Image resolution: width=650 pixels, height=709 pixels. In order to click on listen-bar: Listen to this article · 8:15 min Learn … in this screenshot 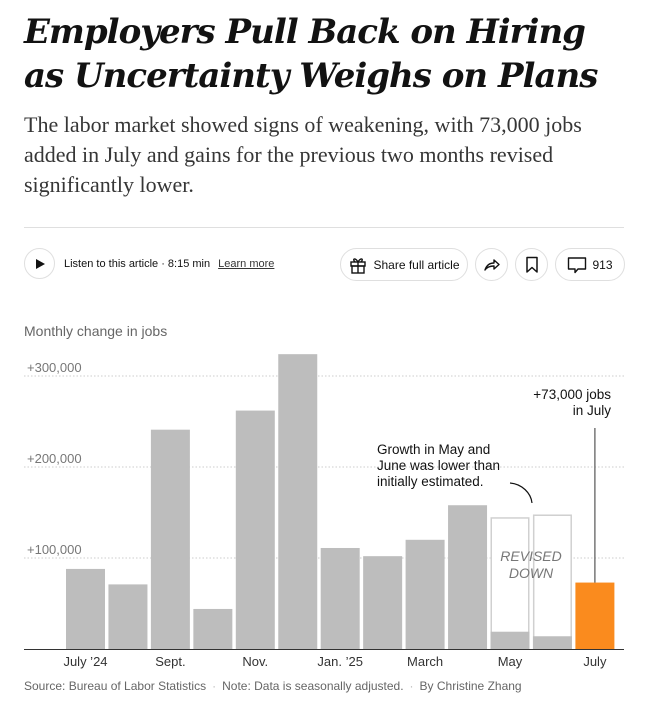, I will do `click(149, 263)`.